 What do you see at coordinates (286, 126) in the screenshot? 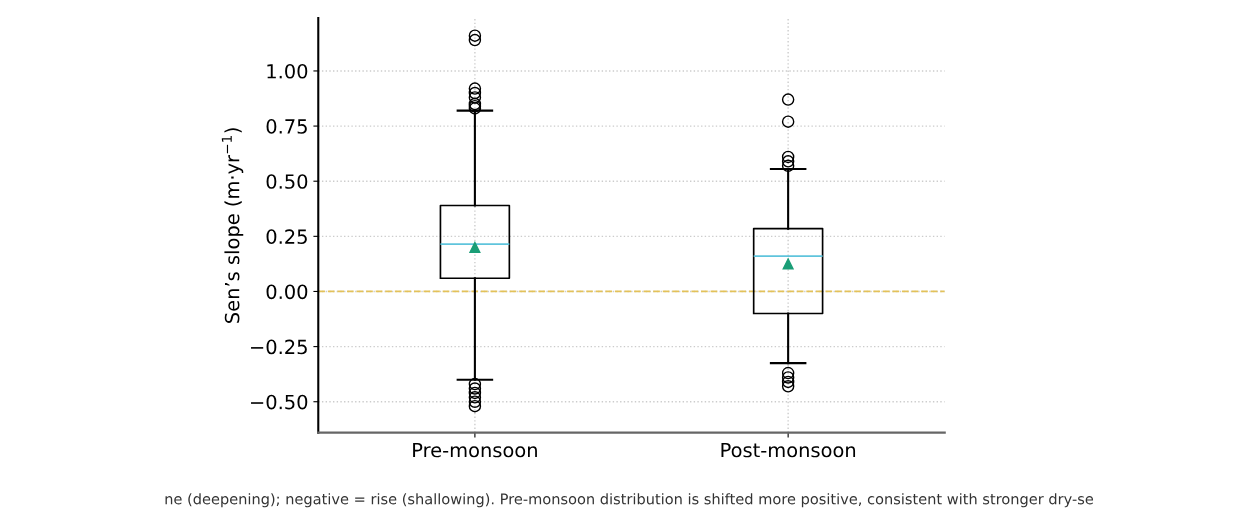
I see `y-tick-label: 0.75` at bounding box center [286, 126].